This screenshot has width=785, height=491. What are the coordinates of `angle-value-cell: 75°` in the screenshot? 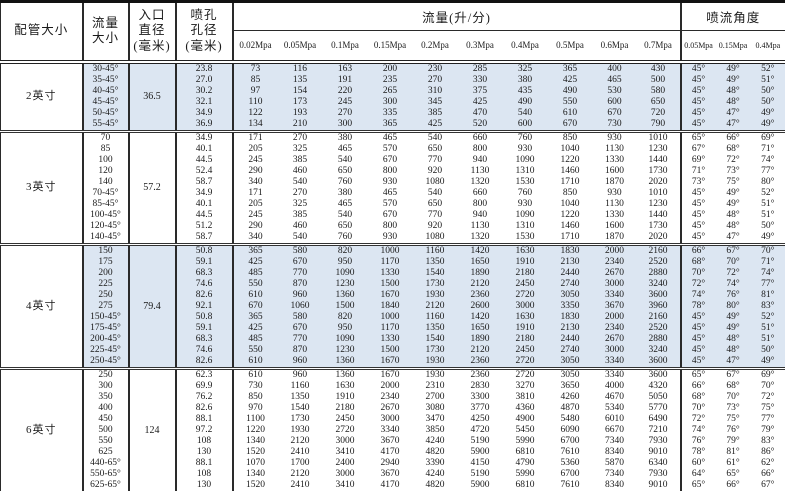 It's located at (733, 418).